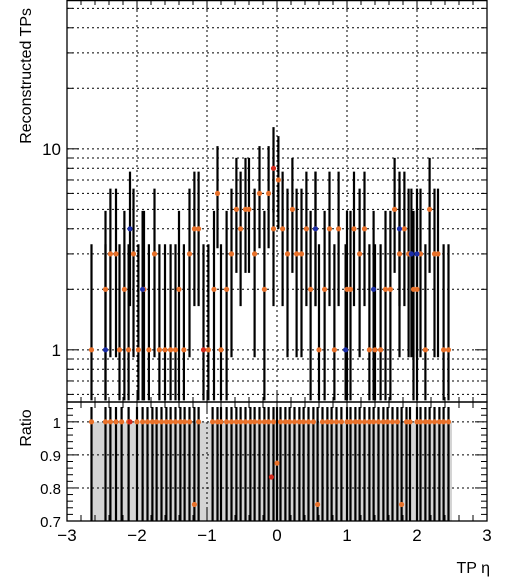 This screenshot has width=509, height=580. What do you see at coordinates (276, 535) in the screenshot?
I see `x-tick-label: 0` at bounding box center [276, 535].